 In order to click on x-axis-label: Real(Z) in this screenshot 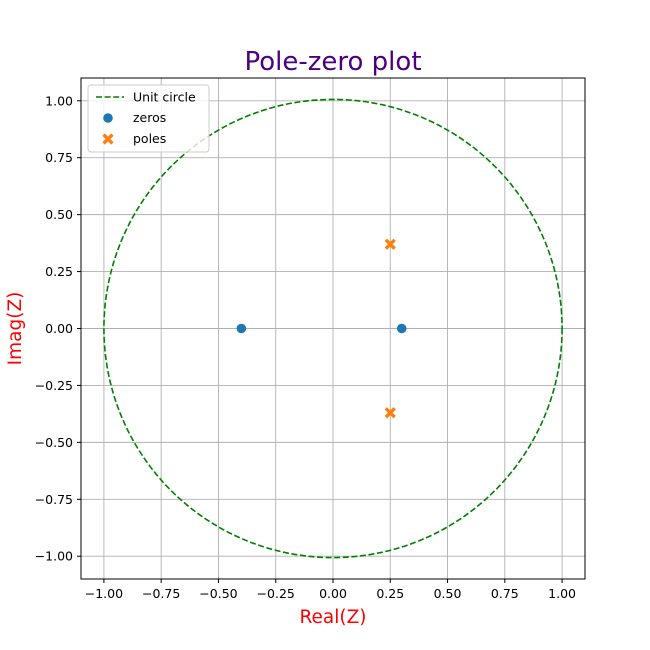, I will do `click(333, 617)`.